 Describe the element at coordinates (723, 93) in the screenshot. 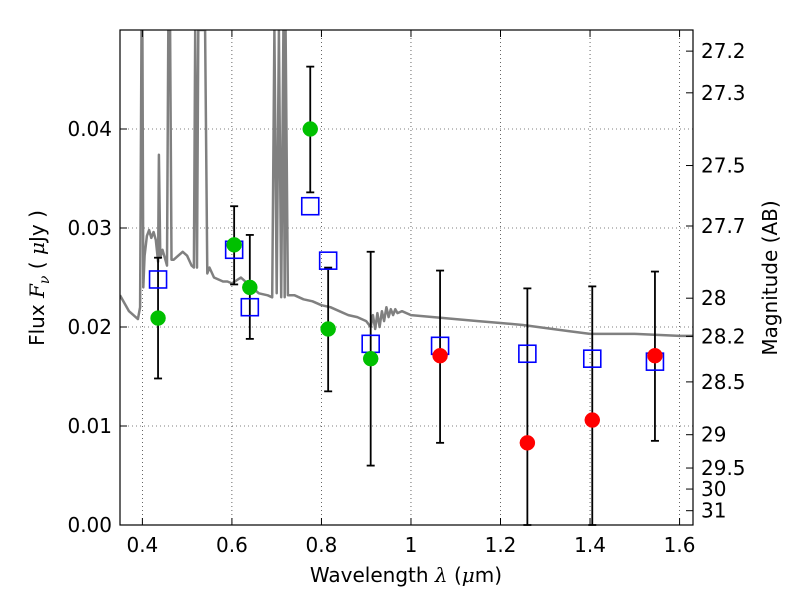

I see `y2-tick-label: 27.3` at that location.